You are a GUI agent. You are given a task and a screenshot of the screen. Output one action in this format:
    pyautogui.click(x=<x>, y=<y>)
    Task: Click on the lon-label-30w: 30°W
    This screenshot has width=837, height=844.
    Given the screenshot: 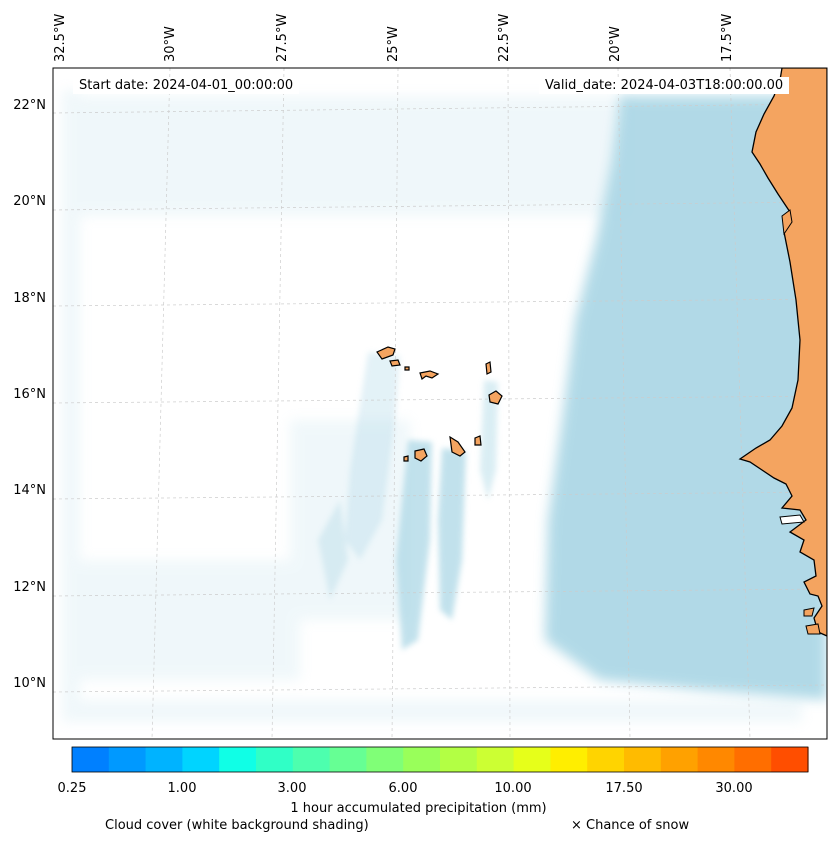 What is the action you would take?
    pyautogui.click(x=170, y=44)
    